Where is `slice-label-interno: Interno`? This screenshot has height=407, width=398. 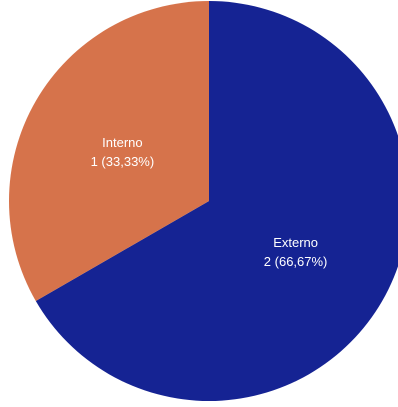 slice-label-interno: Interno is located at coordinates (122, 142).